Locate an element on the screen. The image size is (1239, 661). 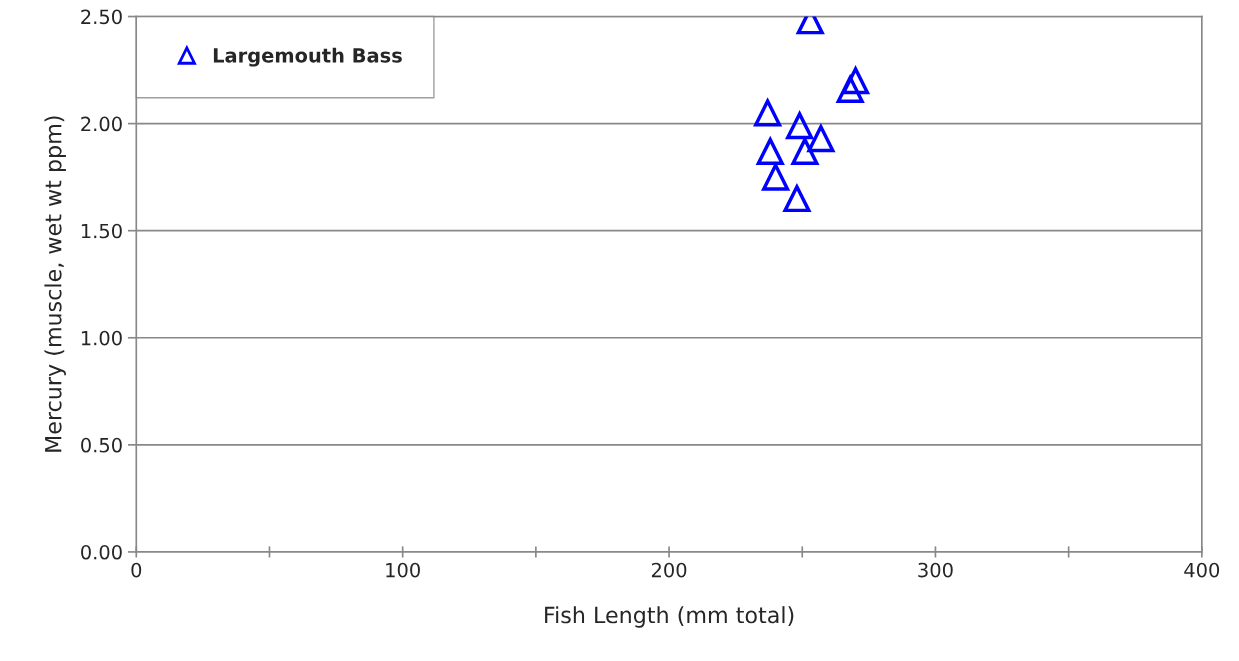
y-tick-label: 1.50 is located at coordinates (101, 231).